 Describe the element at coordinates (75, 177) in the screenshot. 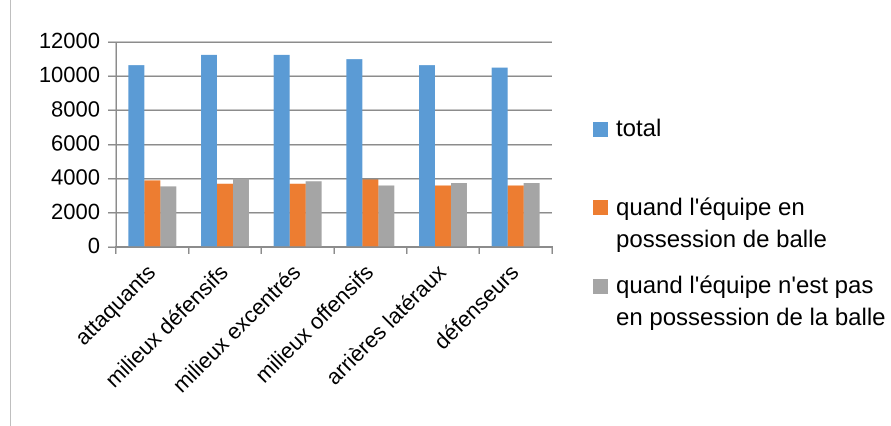

I see `y-tick-label: 4000` at that location.